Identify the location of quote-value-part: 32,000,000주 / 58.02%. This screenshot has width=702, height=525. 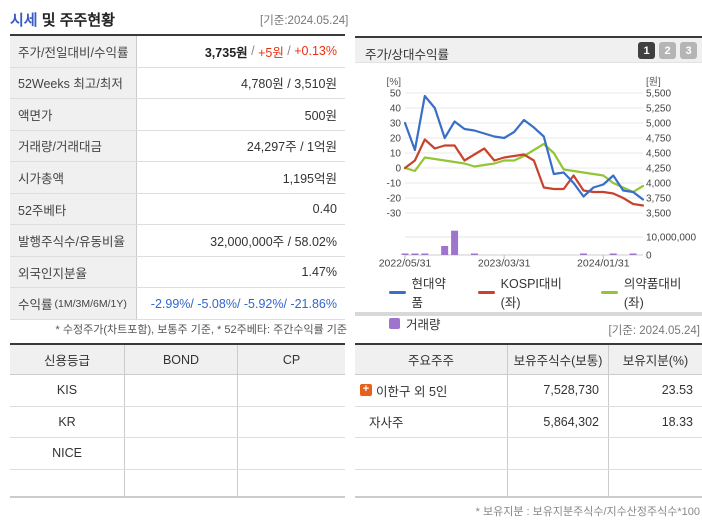
(273, 242).